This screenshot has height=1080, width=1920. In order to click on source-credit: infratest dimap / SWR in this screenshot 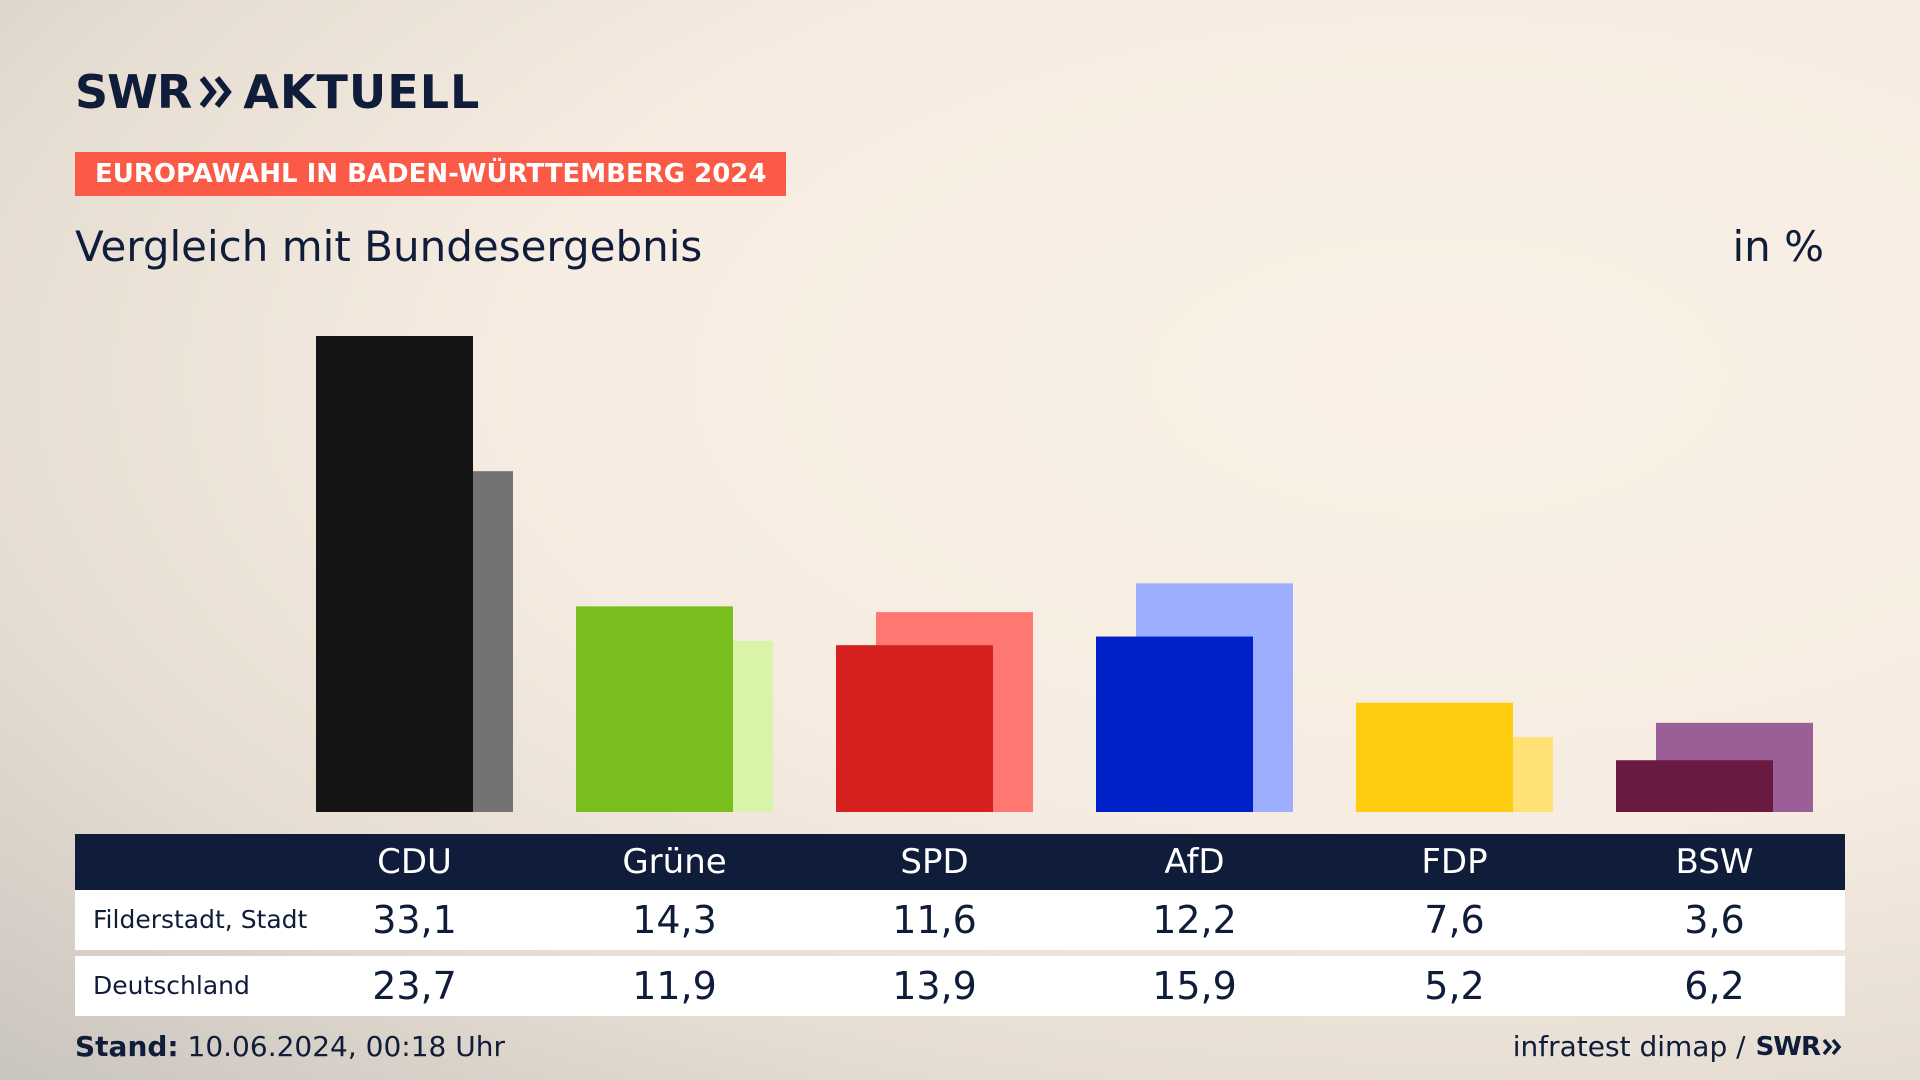, I will do `click(1678, 1046)`.